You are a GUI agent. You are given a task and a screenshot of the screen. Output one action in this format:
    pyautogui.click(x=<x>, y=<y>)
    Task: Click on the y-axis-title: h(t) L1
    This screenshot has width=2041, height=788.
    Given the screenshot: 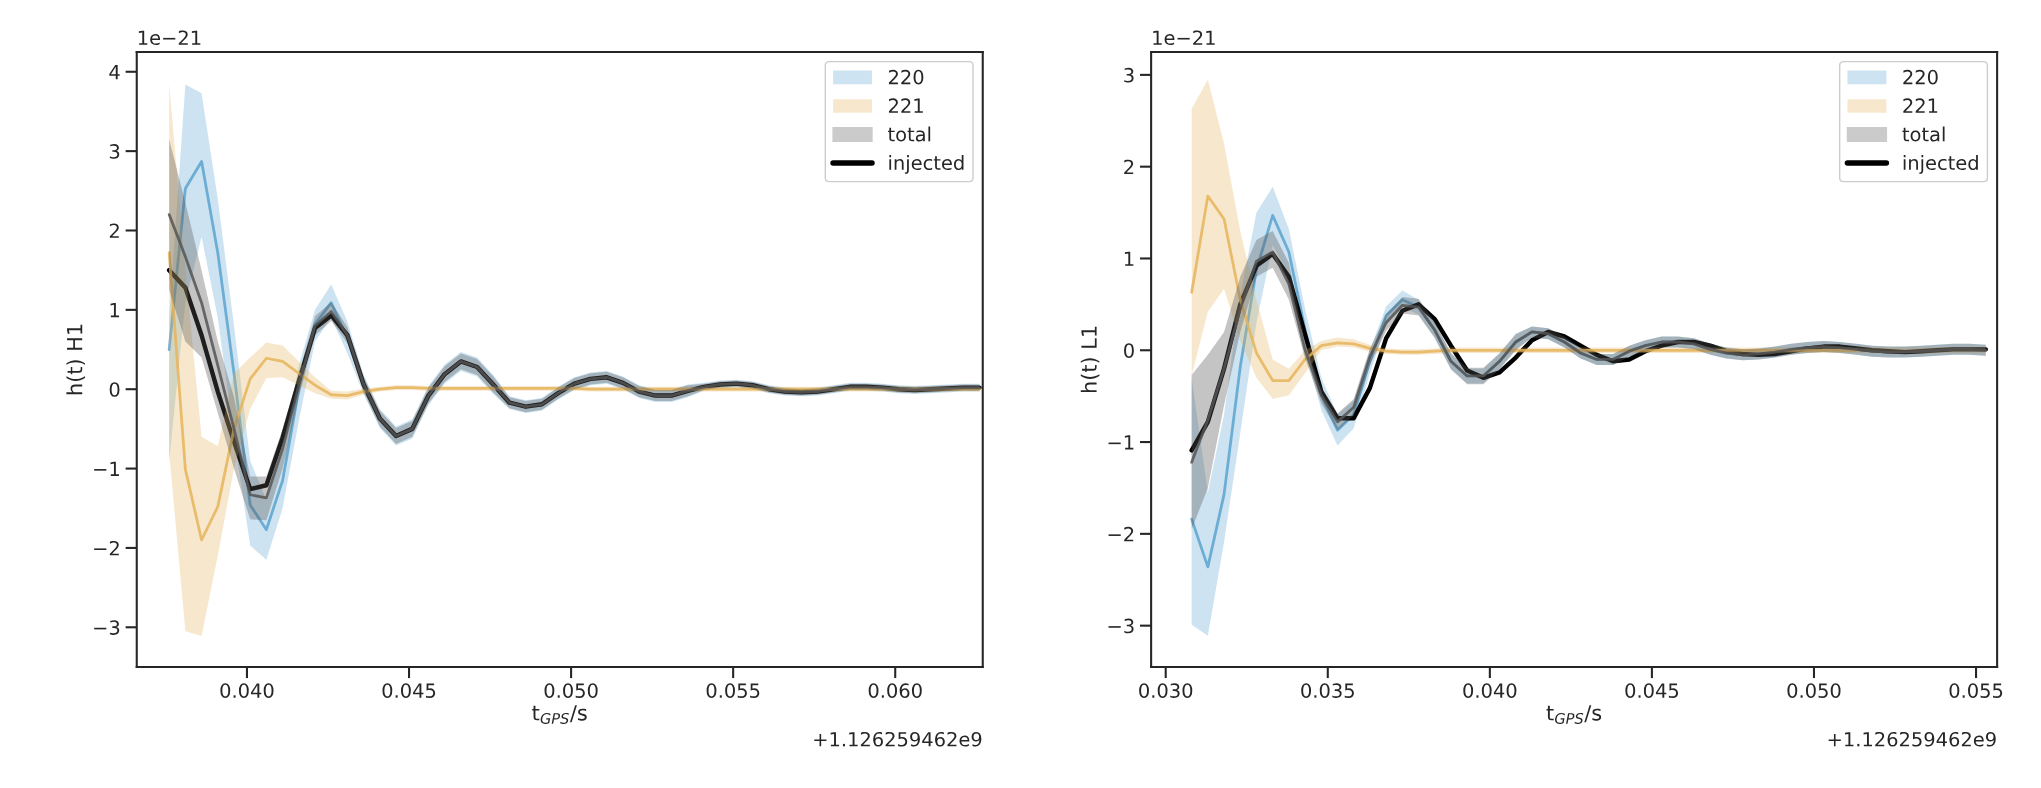 What is the action you would take?
    pyautogui.click(x=1090, y=359)
    